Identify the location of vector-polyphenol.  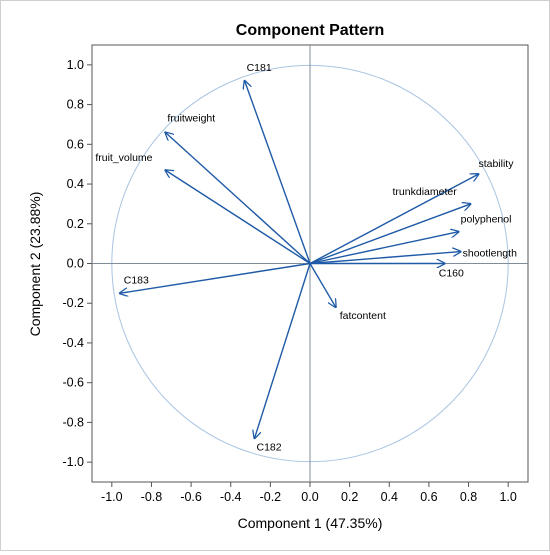
(384, 248).